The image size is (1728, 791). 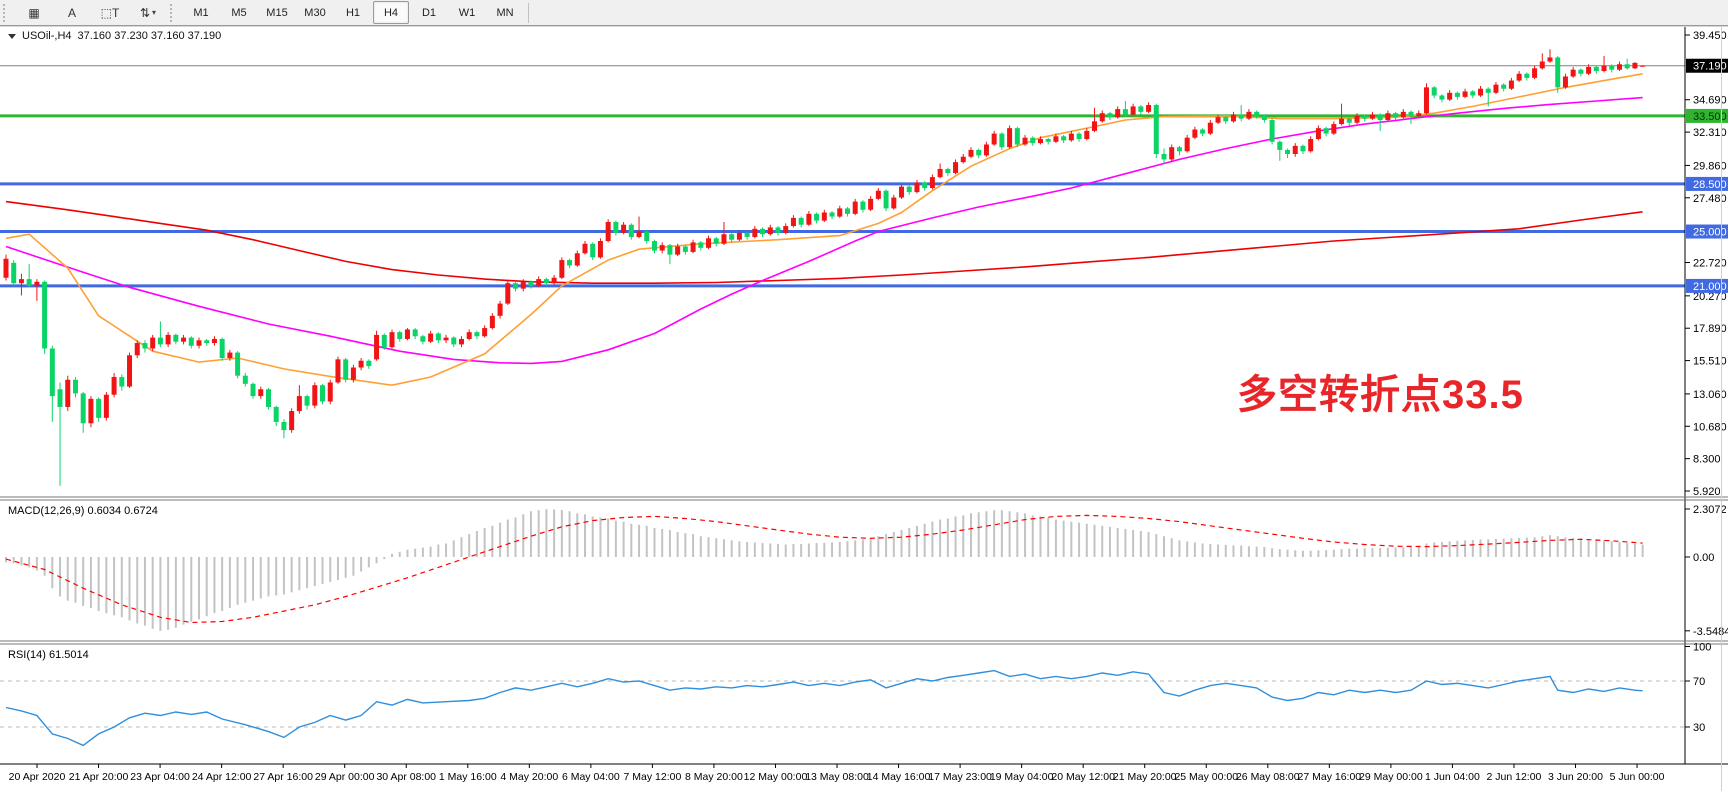 I want to click on rsi-line, so click(x=824, y=708).